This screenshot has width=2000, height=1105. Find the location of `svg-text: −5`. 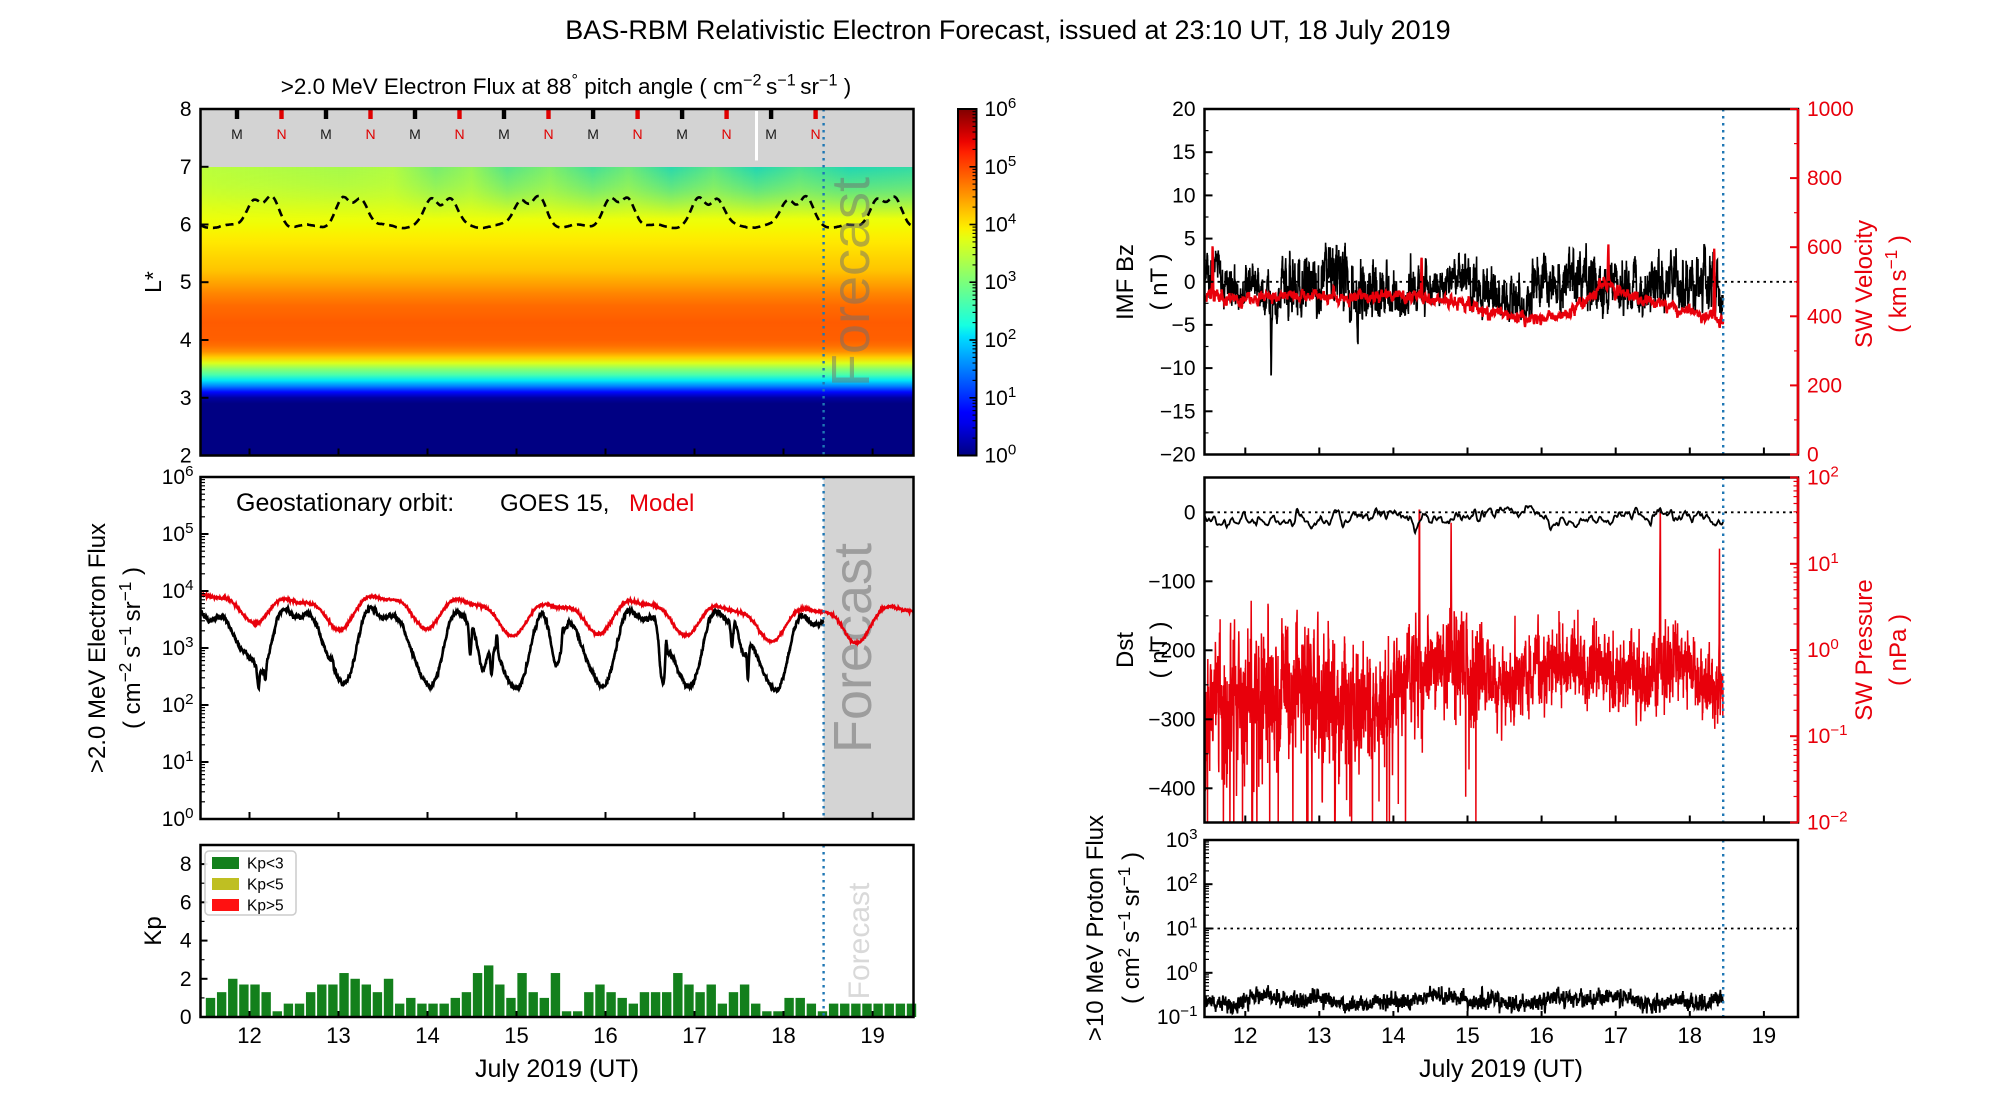

svg-text: −5 is located at coordinates (1184, 325).